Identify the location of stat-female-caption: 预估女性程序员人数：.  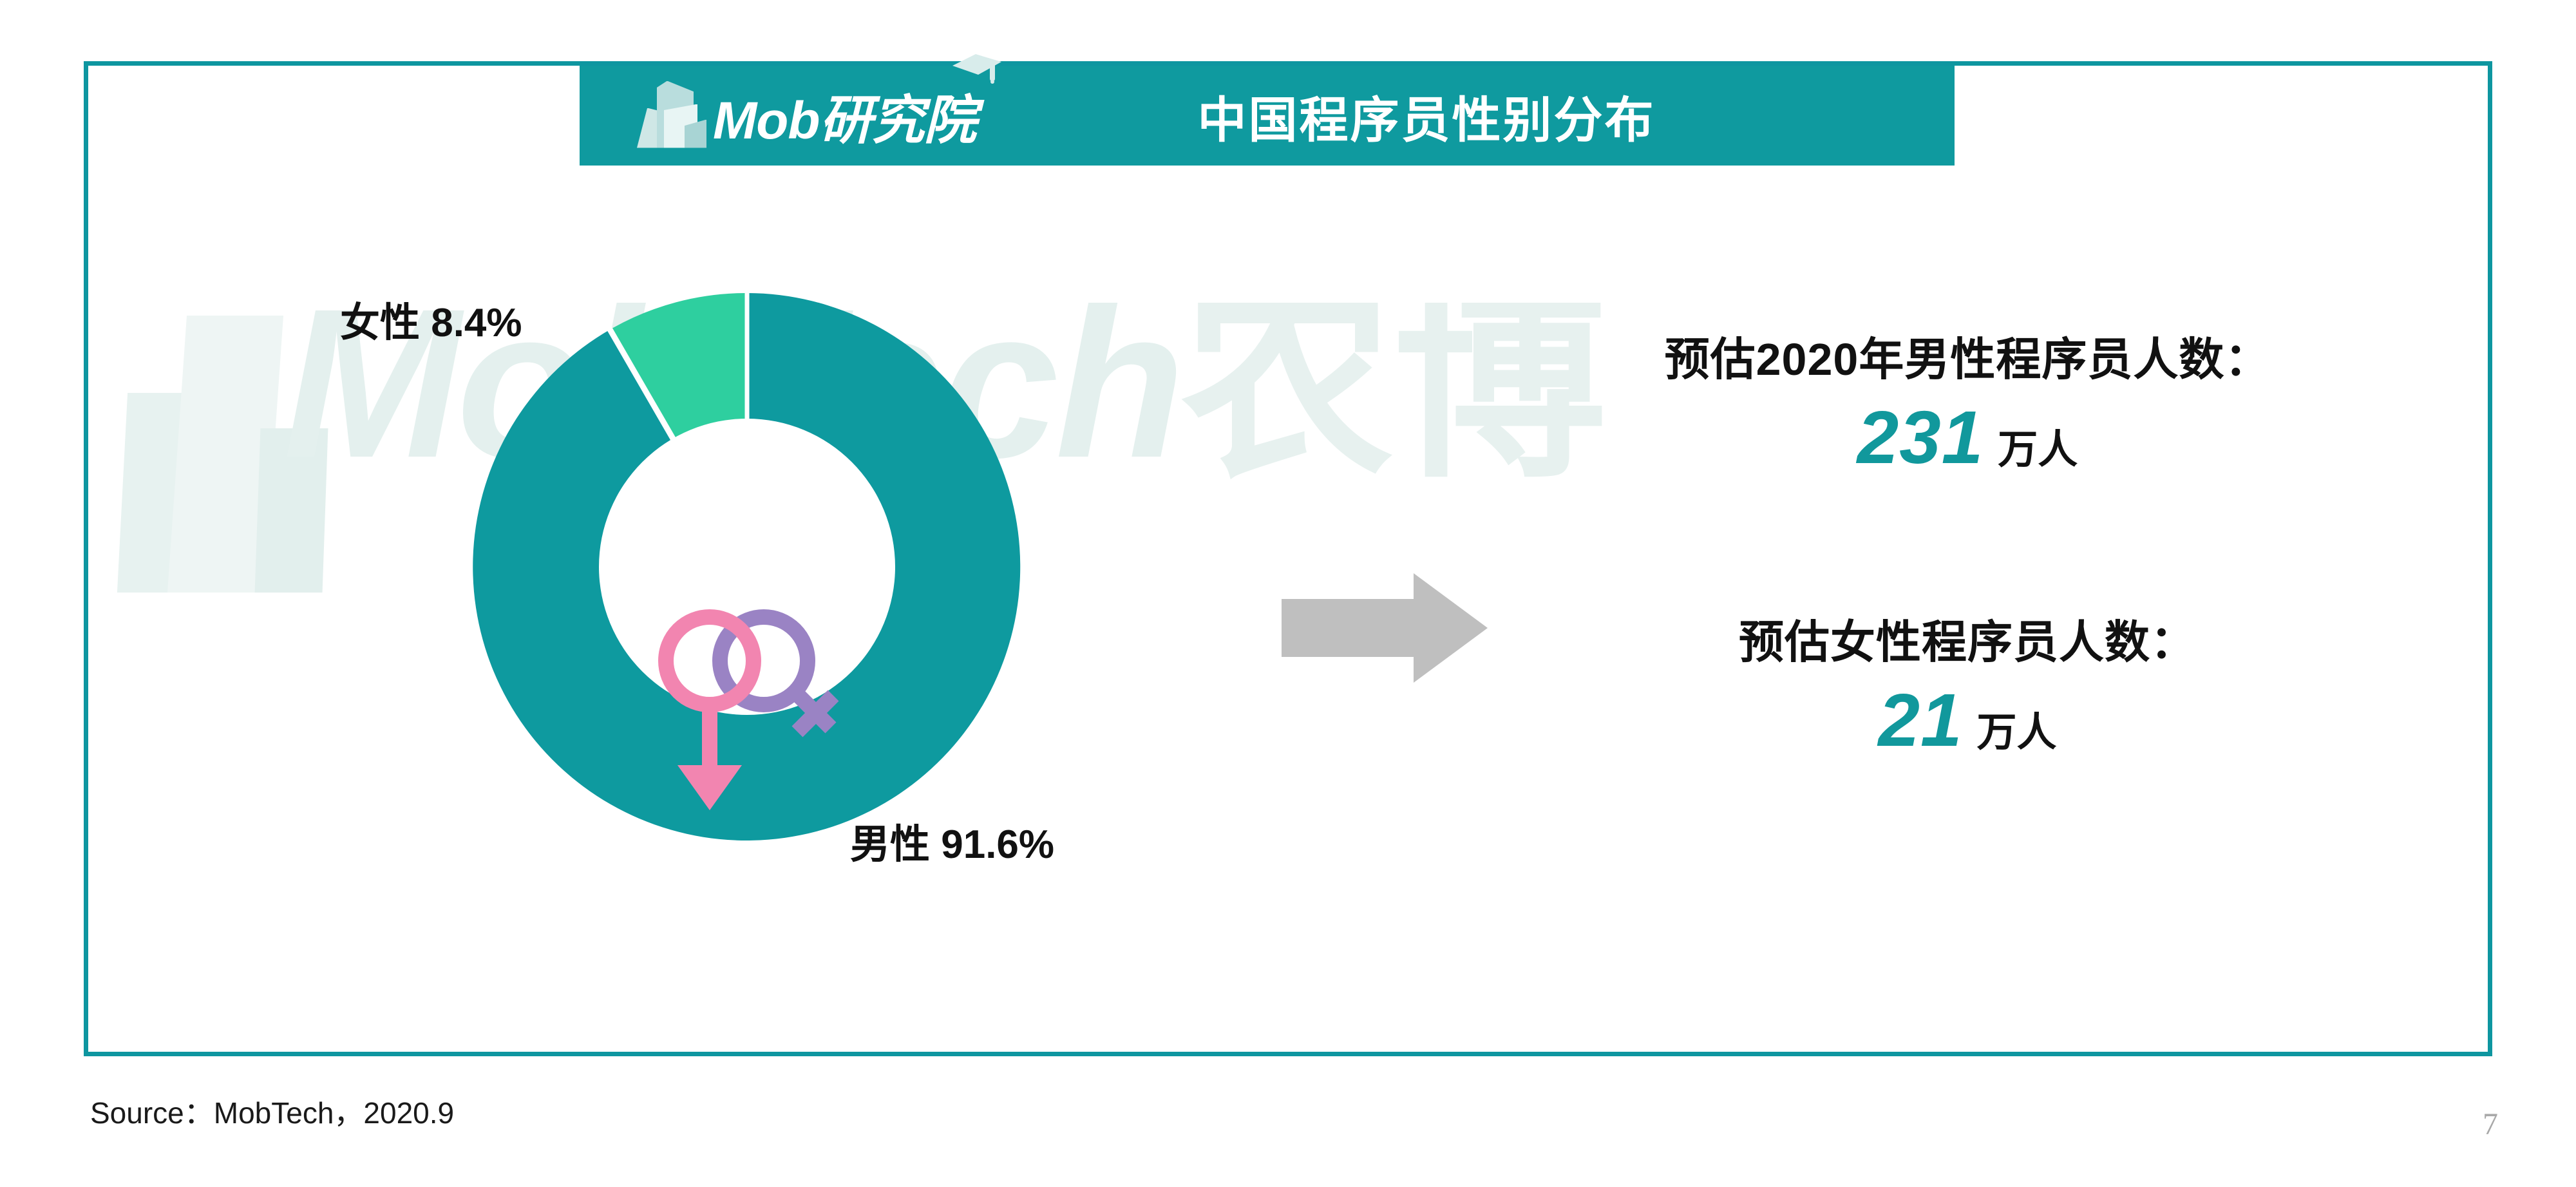
(1967, 642).